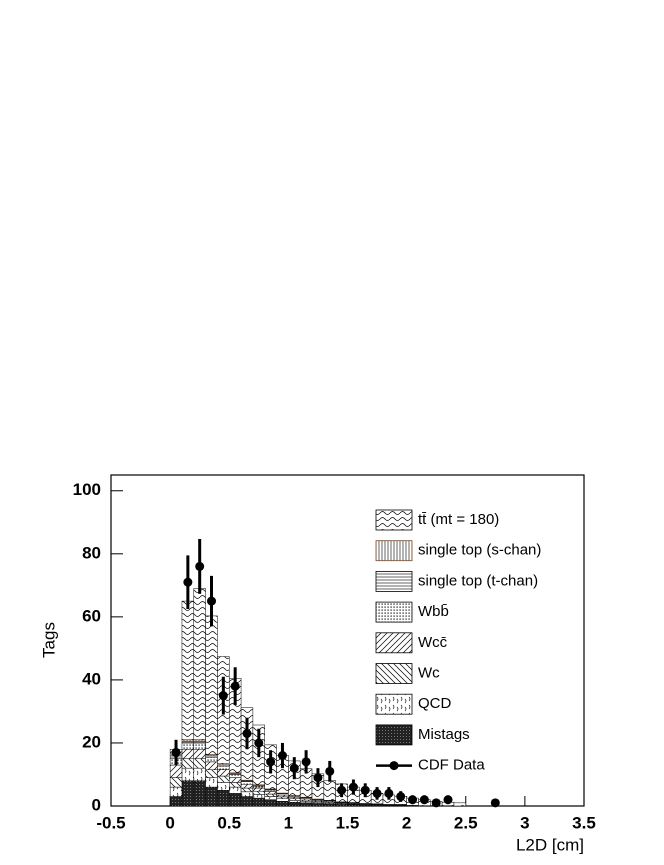 This screenshot has width=664, height=865. Describe the element at coordinates (394, 765) in the screenshot. I see `legend-marker` at that location.